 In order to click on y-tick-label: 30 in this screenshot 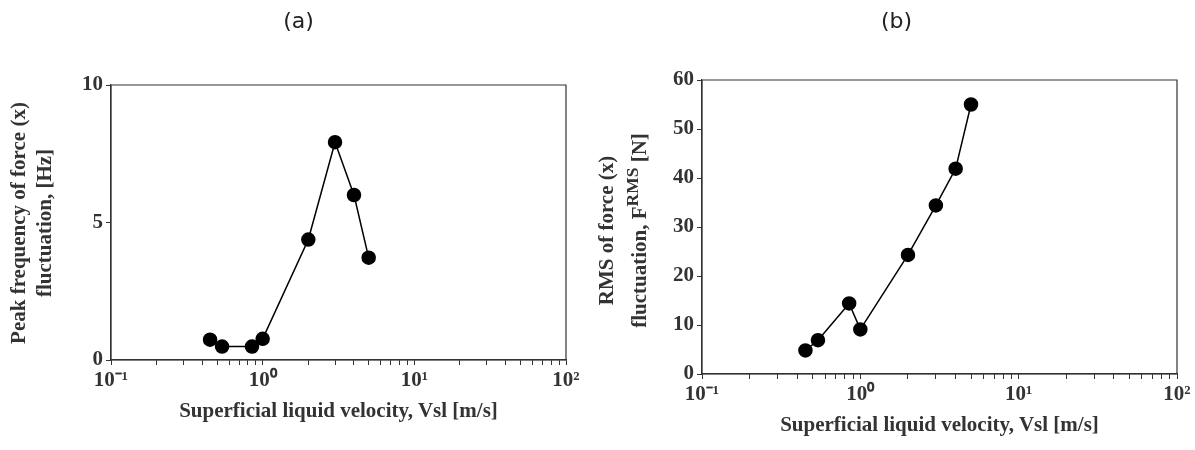, I will do `click(683, 225)`.